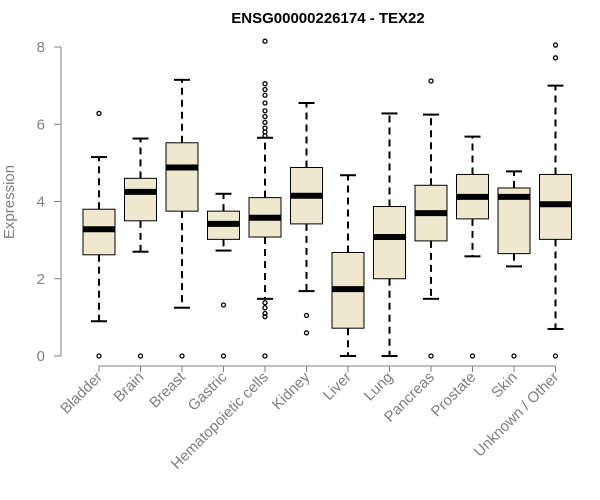 The image size is (600, 500). What do you see at coordinates (265, 198) in the screenshot?
I see `box-hematopoietic-cells` at bounding box center [265, 198].